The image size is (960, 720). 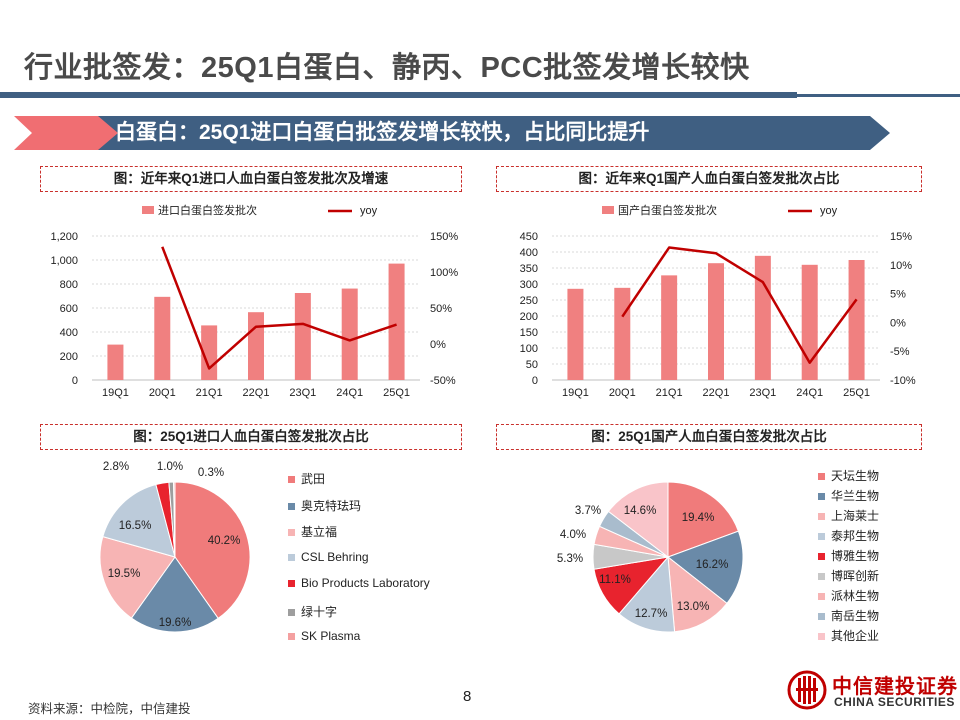 What do you see at coordinates (848, 577) in the screenshot?
I see `legend-item: 博晖创新` at bounding box center [848, 577].